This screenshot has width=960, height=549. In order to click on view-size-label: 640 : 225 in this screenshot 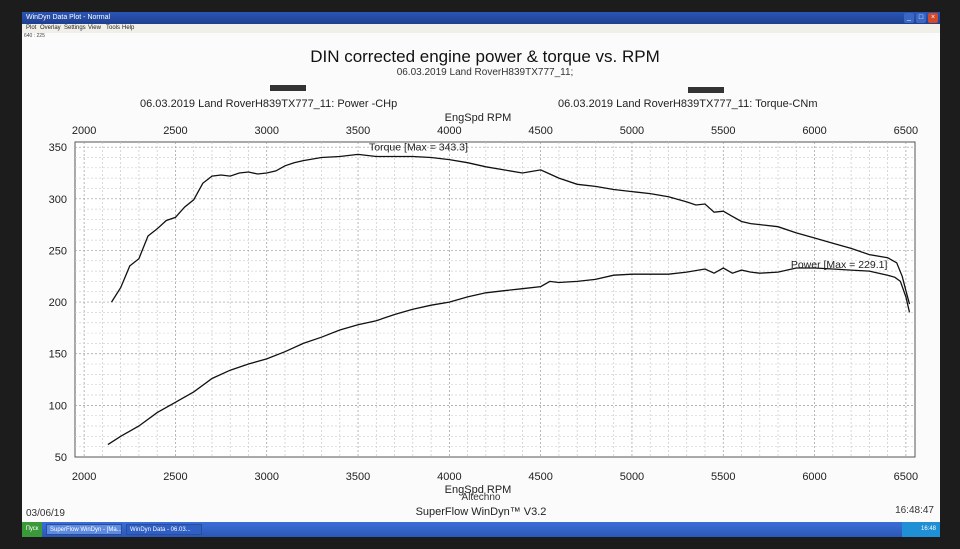, I will do `click(34, 36)`.